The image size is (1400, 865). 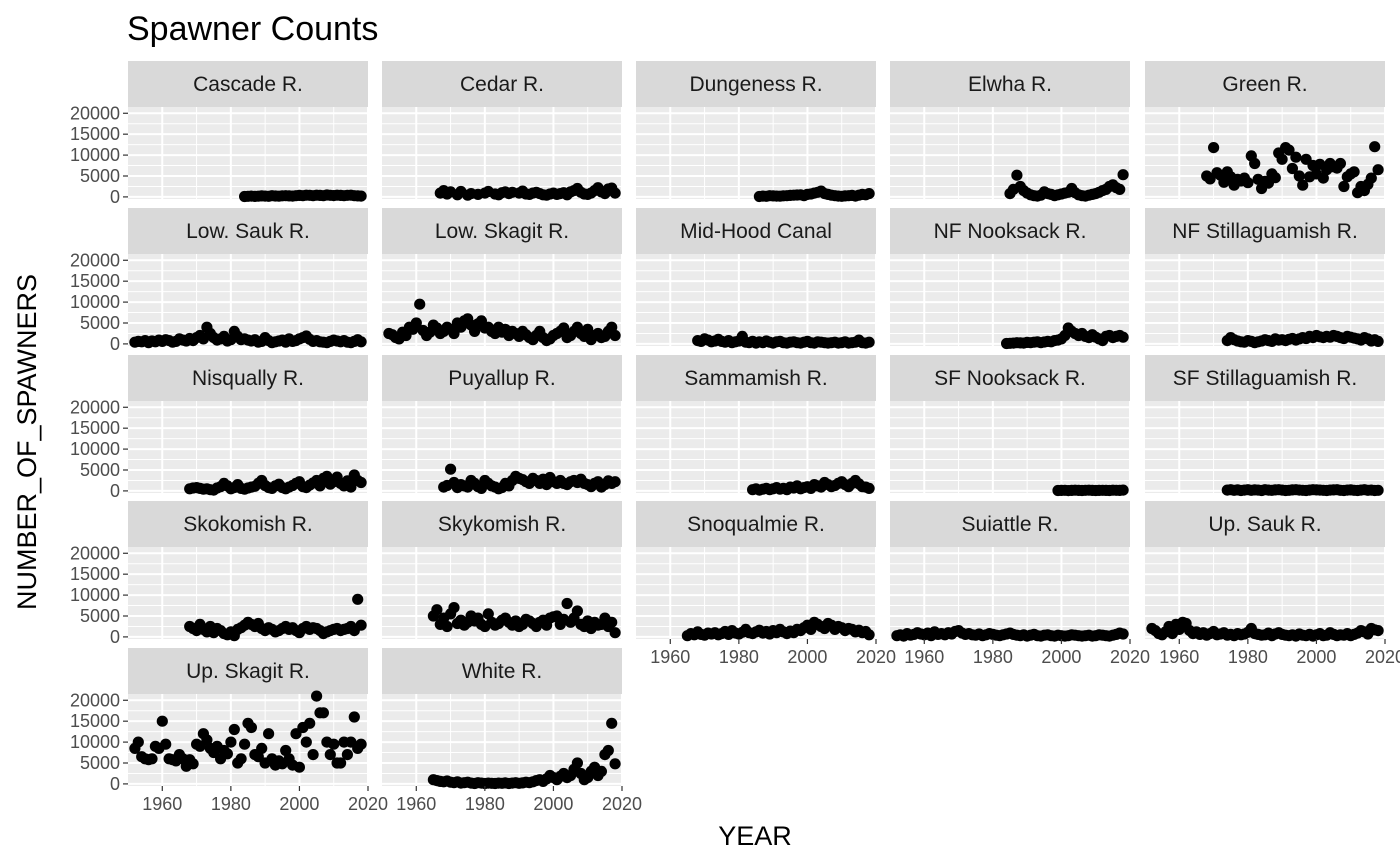 I want to click on y-tick-label: 15000, so click(x=95, y=134).